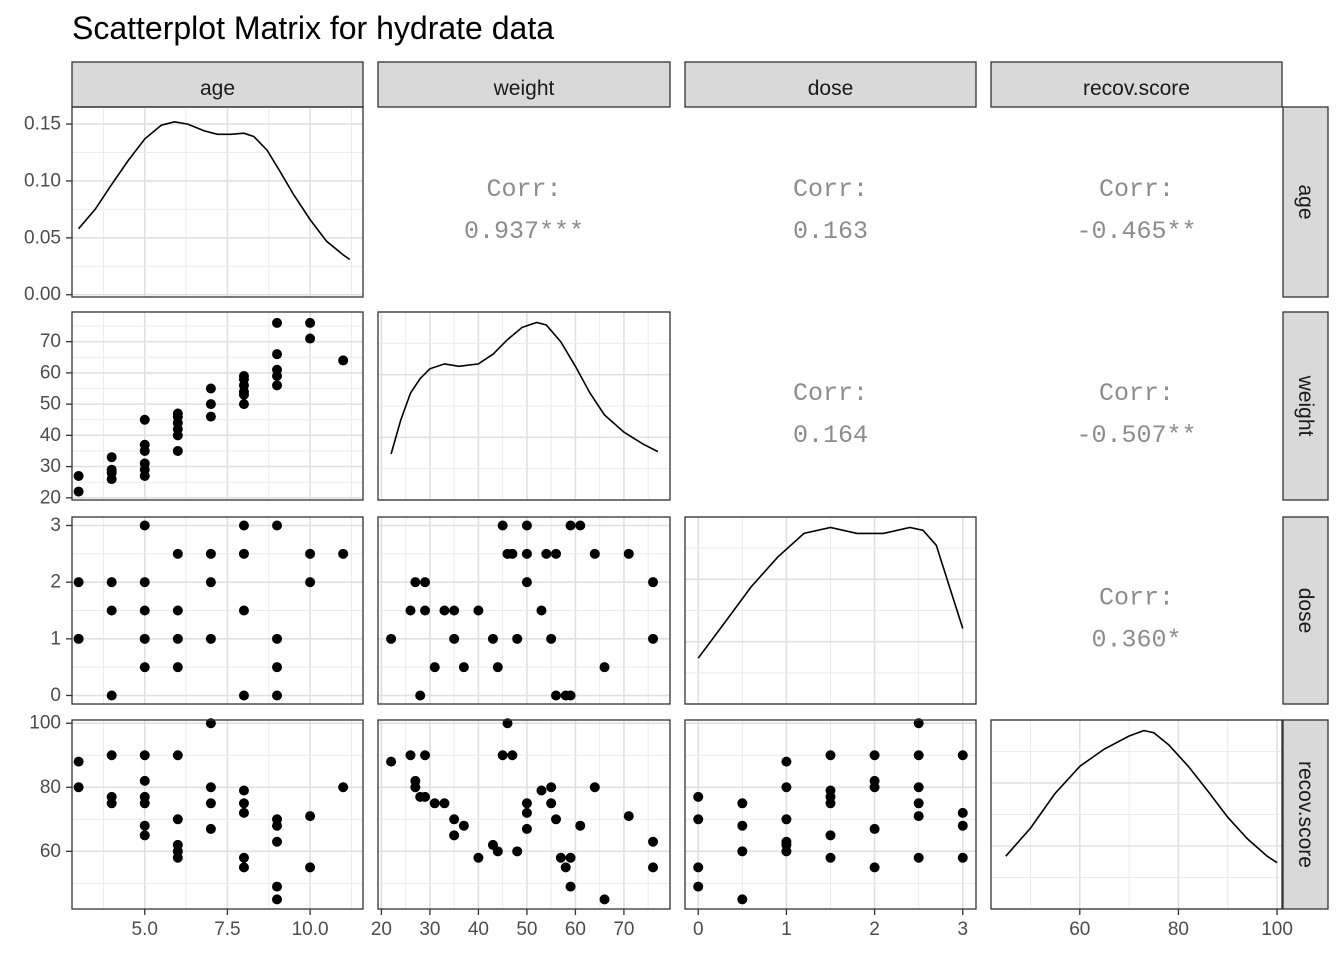 This screenshot has width=1344, height=960. Describe the element at coordinates (524, 231) in the screenshot. I see `corr-value-age-weight: 0.937***` at that location.